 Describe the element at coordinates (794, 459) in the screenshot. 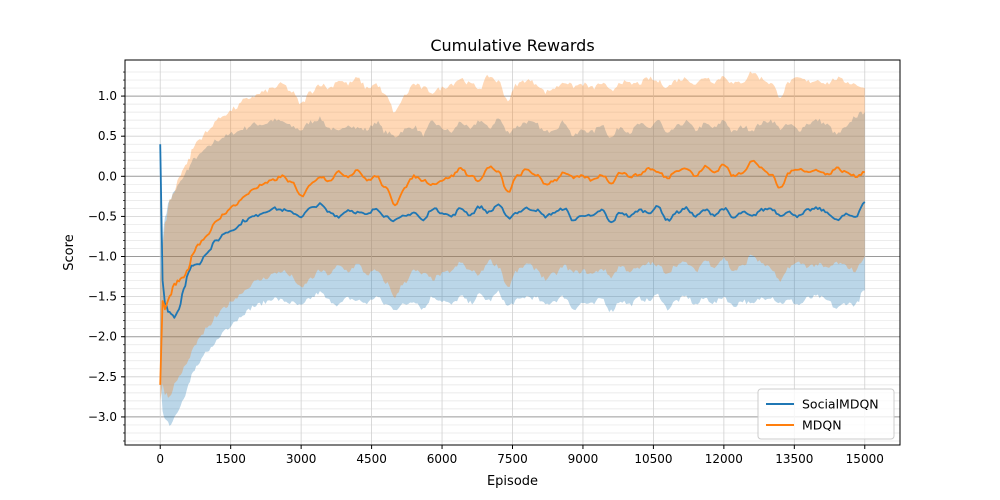

I see `x-tick-label: 13500` at that location.